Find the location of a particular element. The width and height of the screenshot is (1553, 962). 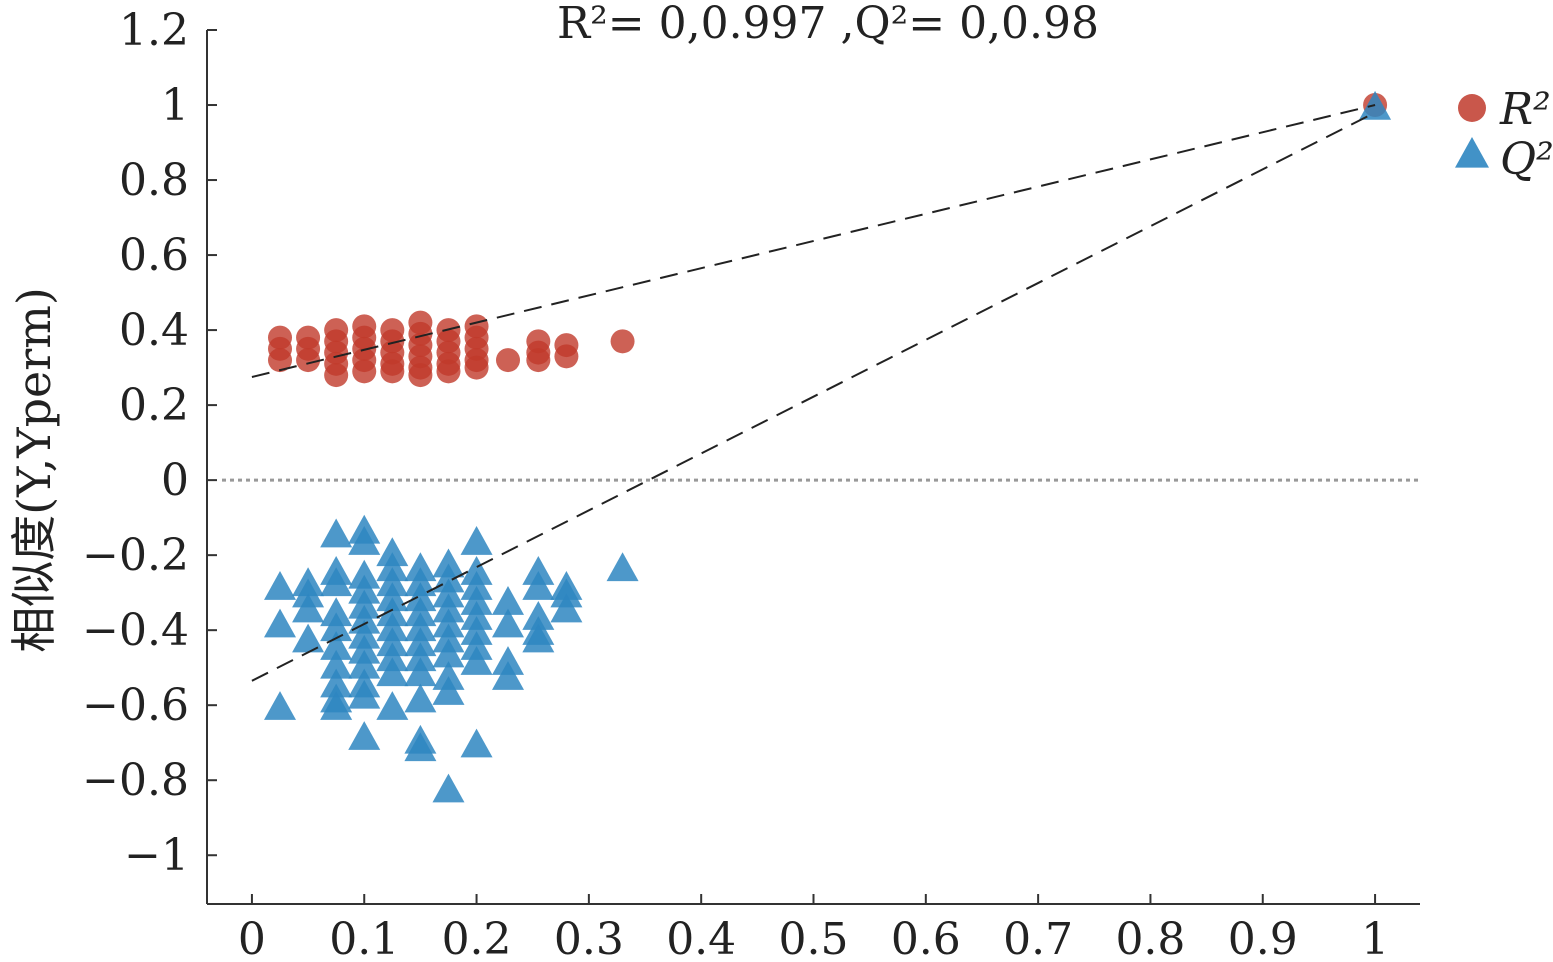

y-tick-label: 0.6 is located at coordinates (154, 255).